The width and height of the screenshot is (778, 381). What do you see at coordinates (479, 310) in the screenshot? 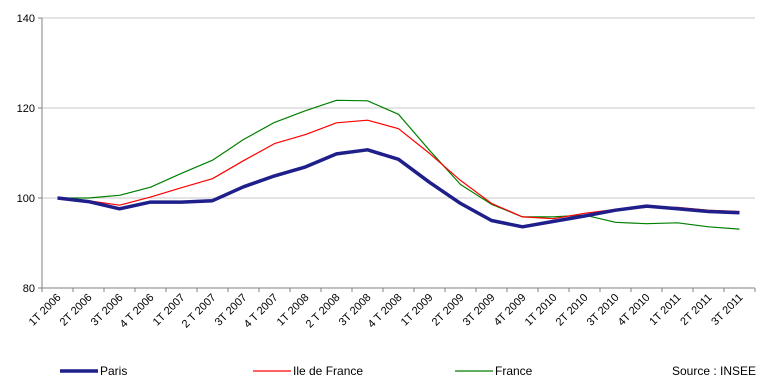
I see `x-tick-label: 3T 2009` at bounding box center [479, 310].